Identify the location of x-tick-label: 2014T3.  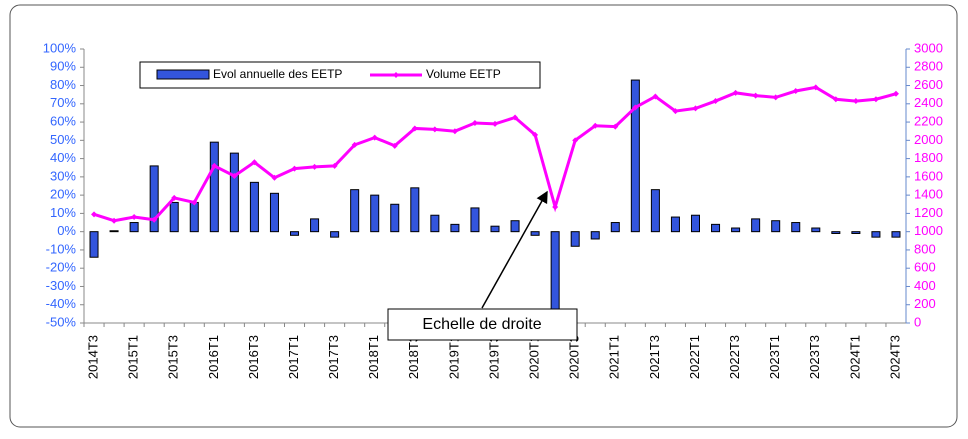
(92, 357).